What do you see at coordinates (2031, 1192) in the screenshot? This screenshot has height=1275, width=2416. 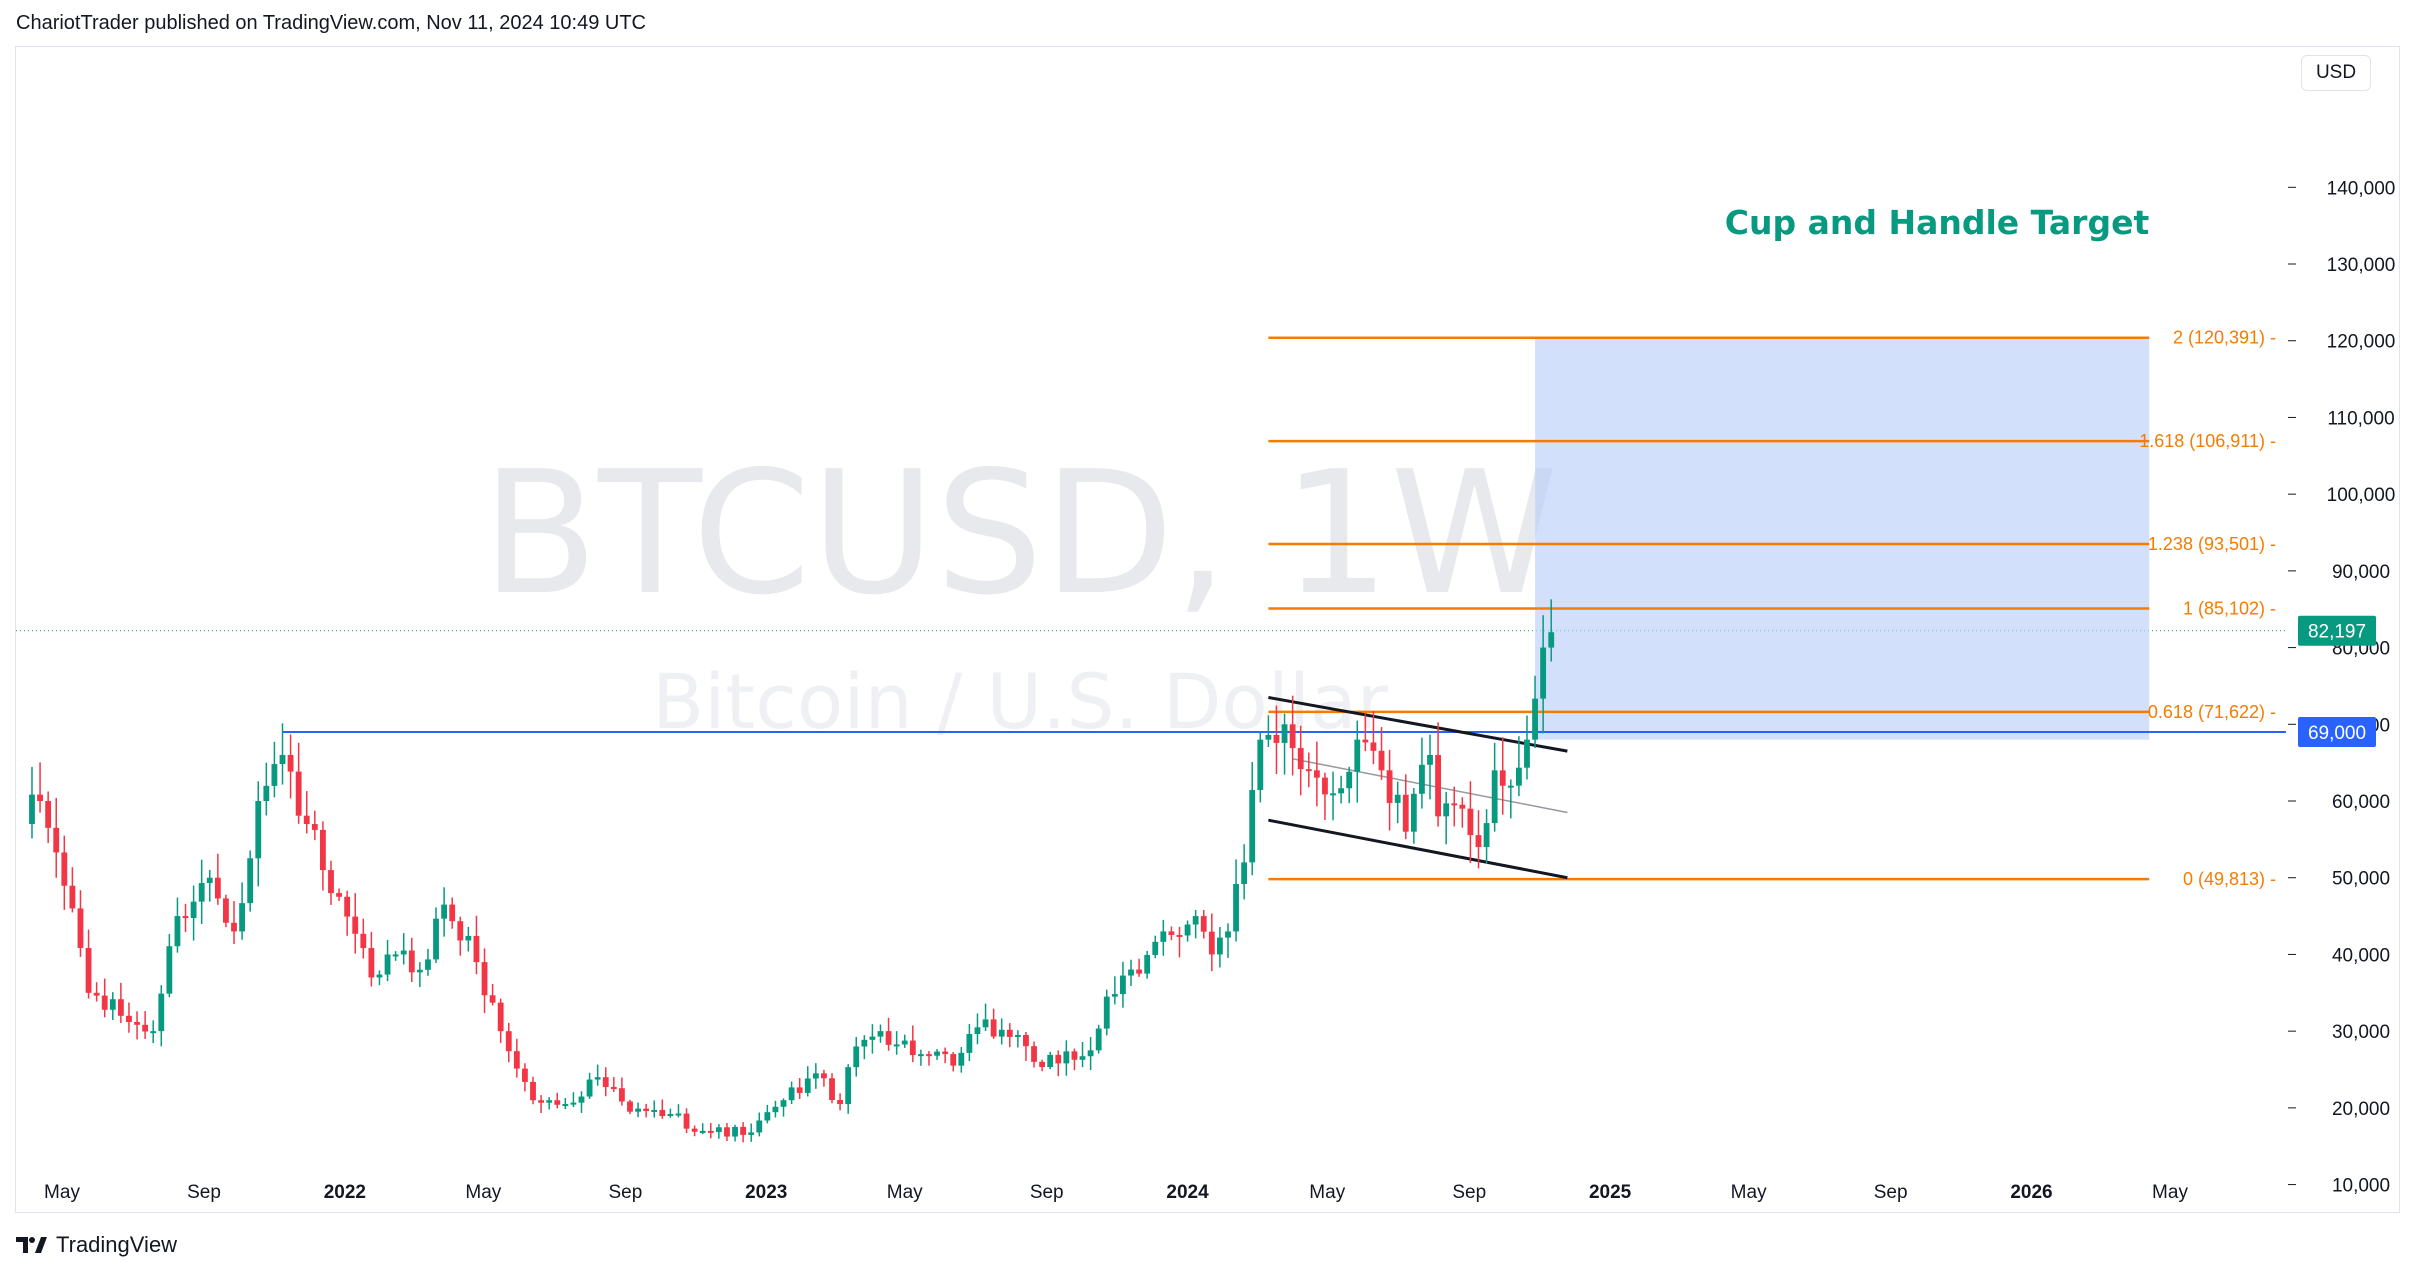 I see `x-tick-label: 2026` at bounding box center [2031, 1192].